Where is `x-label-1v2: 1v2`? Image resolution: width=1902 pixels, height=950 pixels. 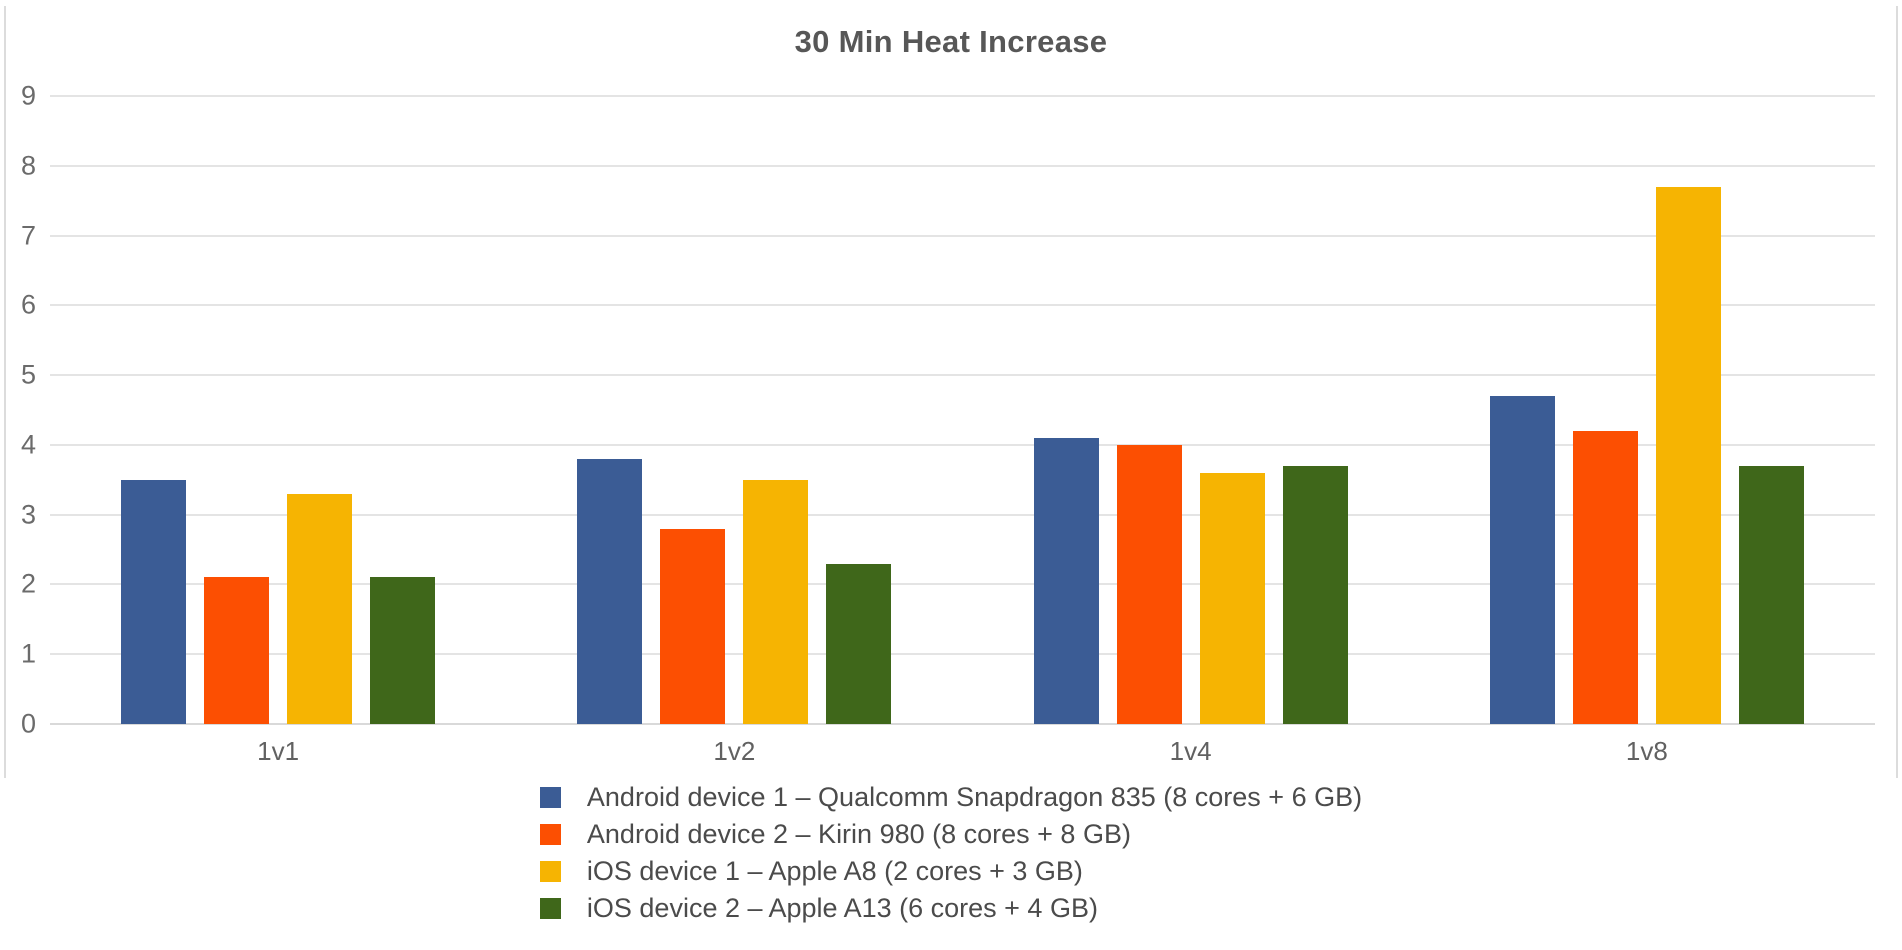
x-label-1v2: 1v2 is located at coordinates (734, 751).